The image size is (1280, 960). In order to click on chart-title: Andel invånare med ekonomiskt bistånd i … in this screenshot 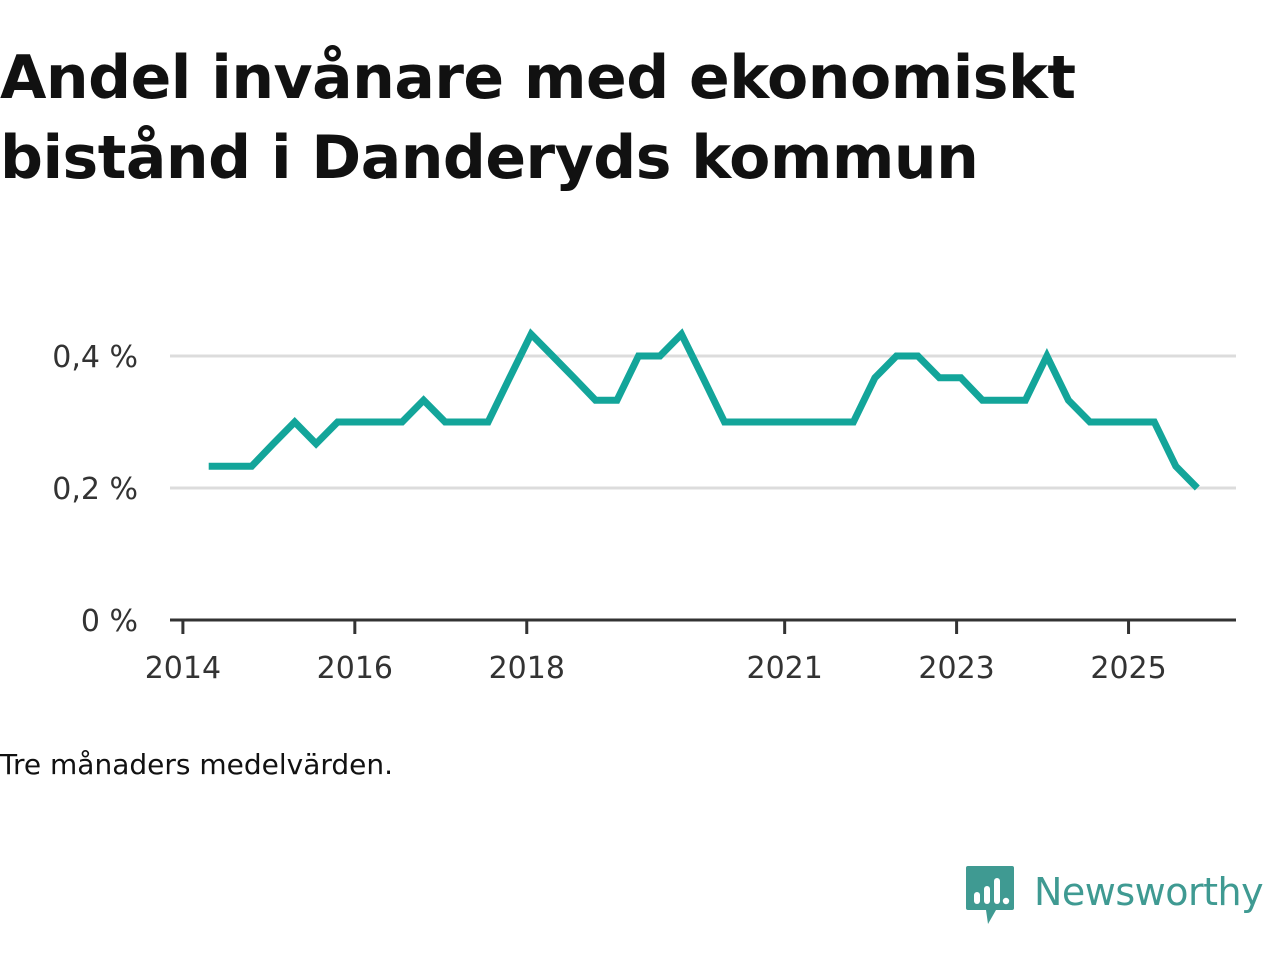, I will do `click(538, 118)`.